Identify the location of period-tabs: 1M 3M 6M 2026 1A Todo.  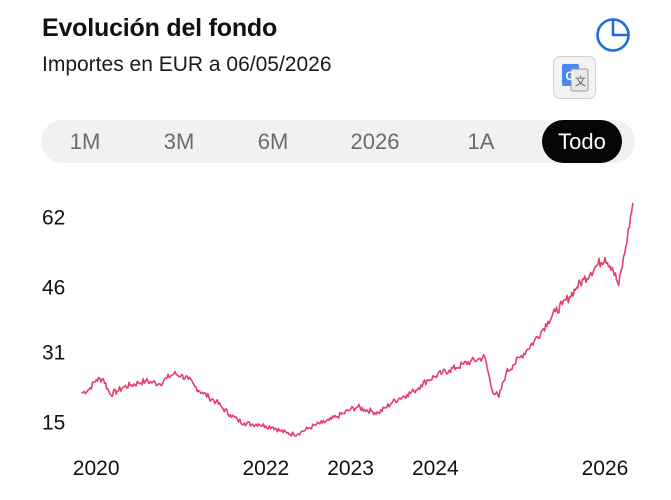
(338, 141).